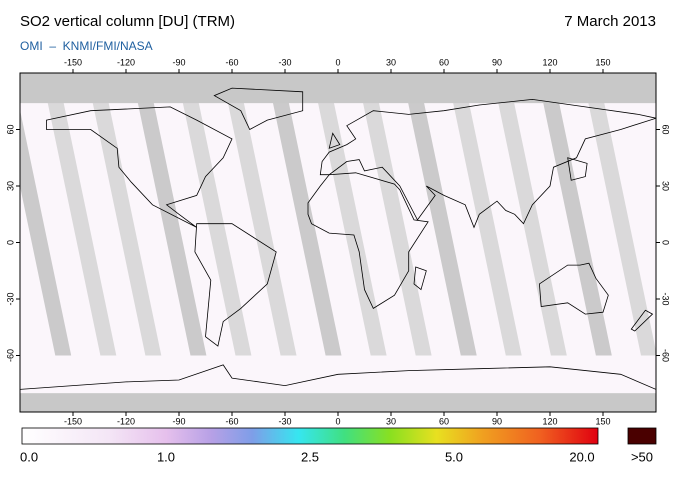 This screenshot has width=676, height=480. Describe the element at coordinates (310, 456) in the screenshot. I see `colorbar-label: 2.5` at that location.